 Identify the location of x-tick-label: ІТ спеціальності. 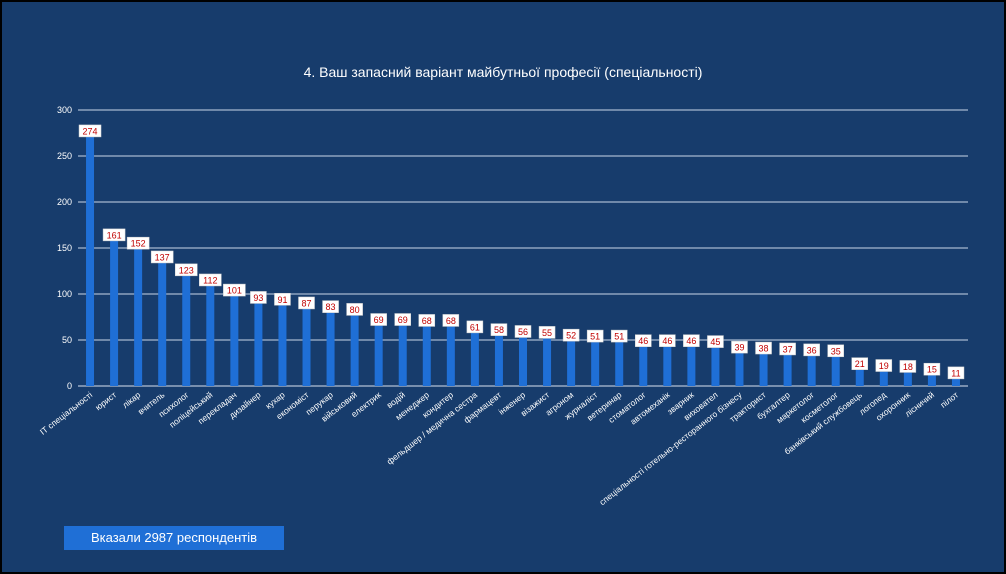
(66, 413).